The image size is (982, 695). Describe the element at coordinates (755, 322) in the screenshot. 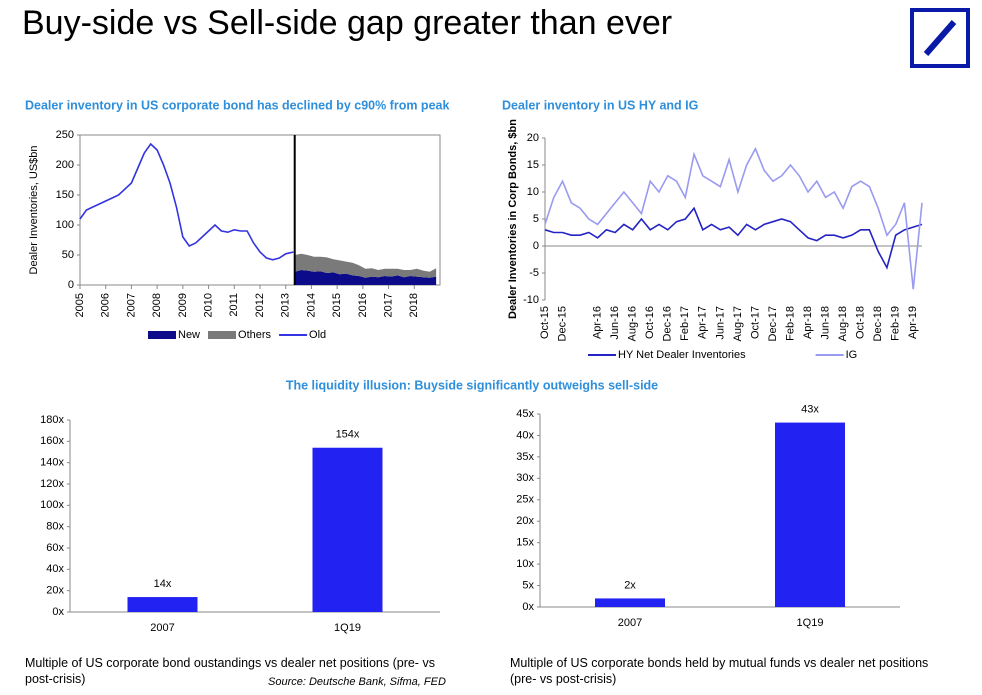

I see `x-tick-label: Oct-17` at that location.